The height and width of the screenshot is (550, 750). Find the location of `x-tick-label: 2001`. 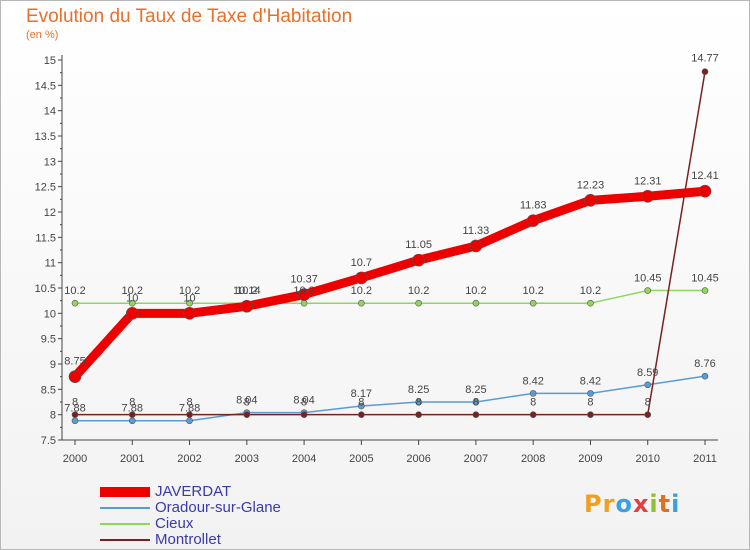

x-tick-label: 2001 is located at coordinates (132, 459).